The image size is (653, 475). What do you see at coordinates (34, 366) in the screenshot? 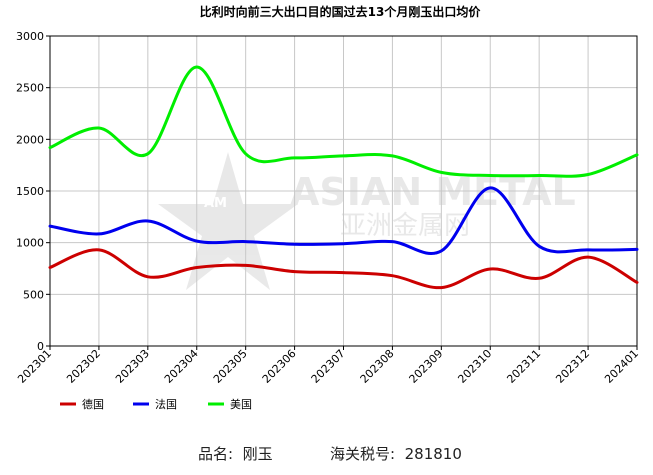
I see `x-tick-label: 202301` at bounding box center [34, 366].